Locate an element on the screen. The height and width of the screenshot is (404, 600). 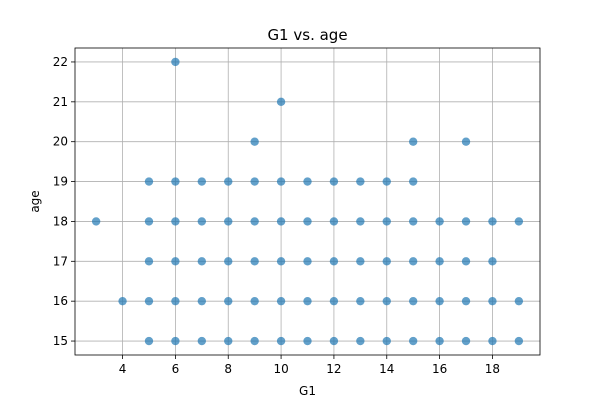
x-tick-label: 6 is located at coordinates (176, 369).